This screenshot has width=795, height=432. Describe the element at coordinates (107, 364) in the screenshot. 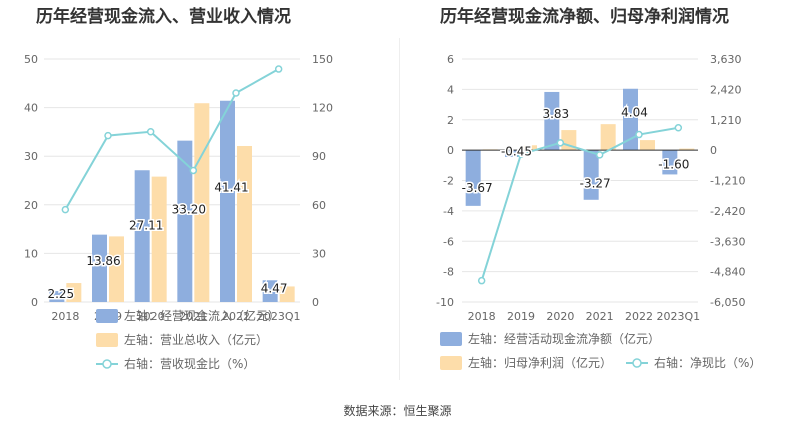

I see `left-chart-legend-marker` at that location.